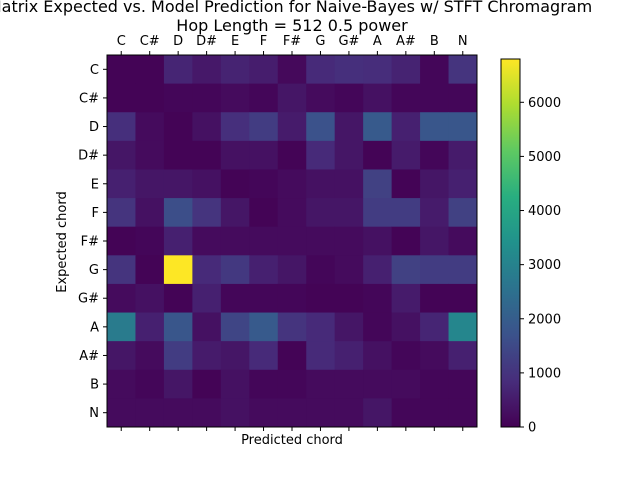  Describe the element at coordinates (510, 243) in the screenshot. I see `colorbar` at that location.